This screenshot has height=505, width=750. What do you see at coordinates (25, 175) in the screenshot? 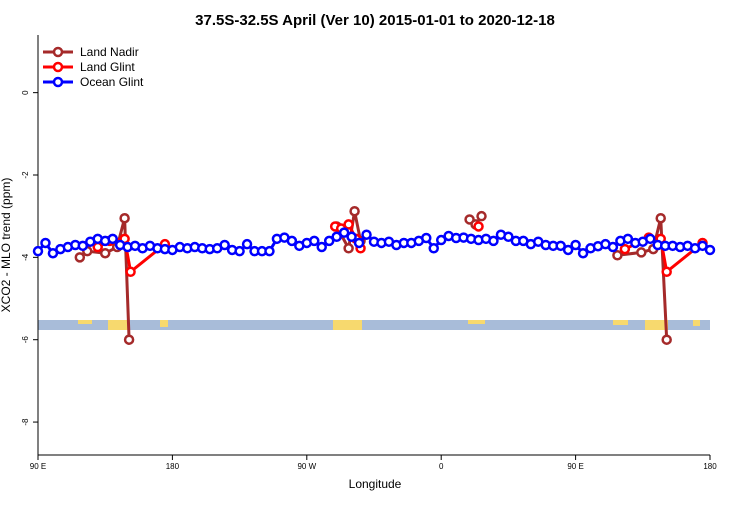
I see `y-tick-label: -2` at bounding box center [25, 175].